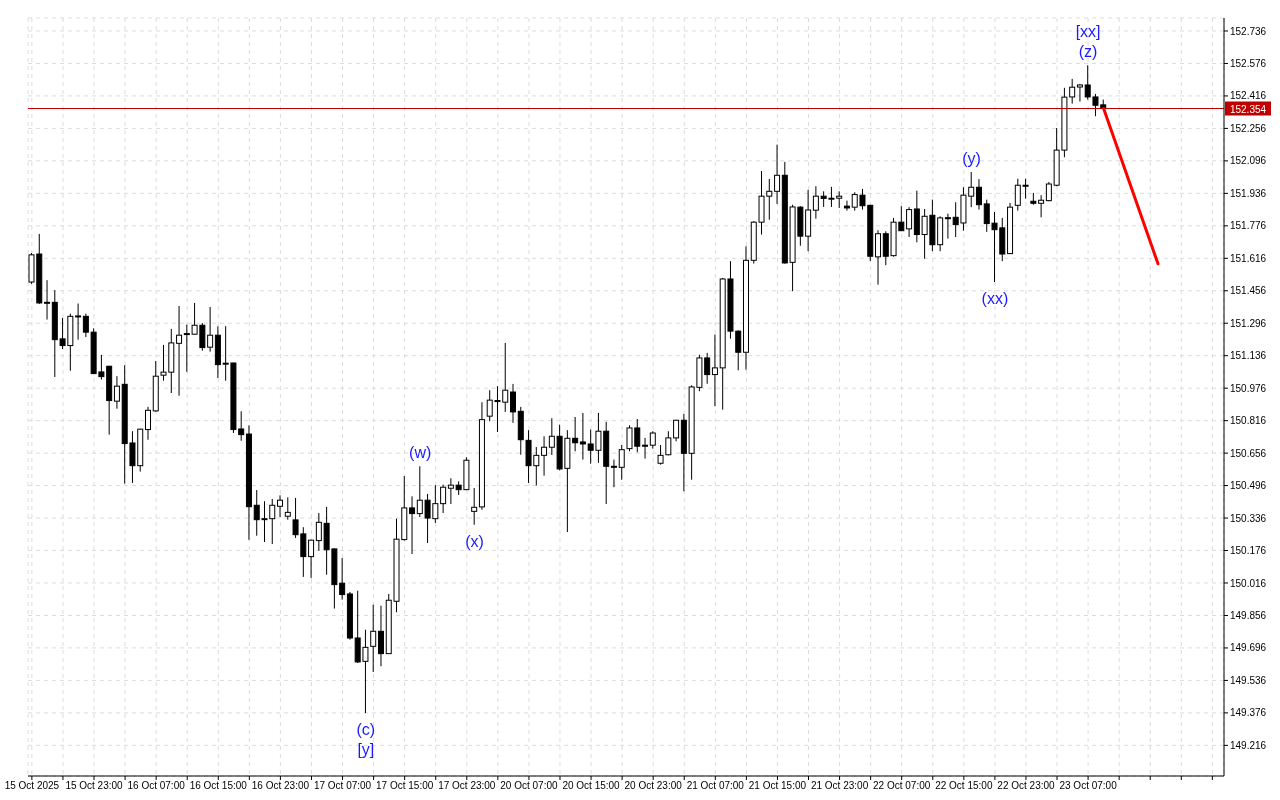 The height and width of the screenshot is (800, 1280). What do you see at coordinates (1248, 453) in the screenshot?
I see `y-tick-label: 150.656` at bounding box center [1248, 453].